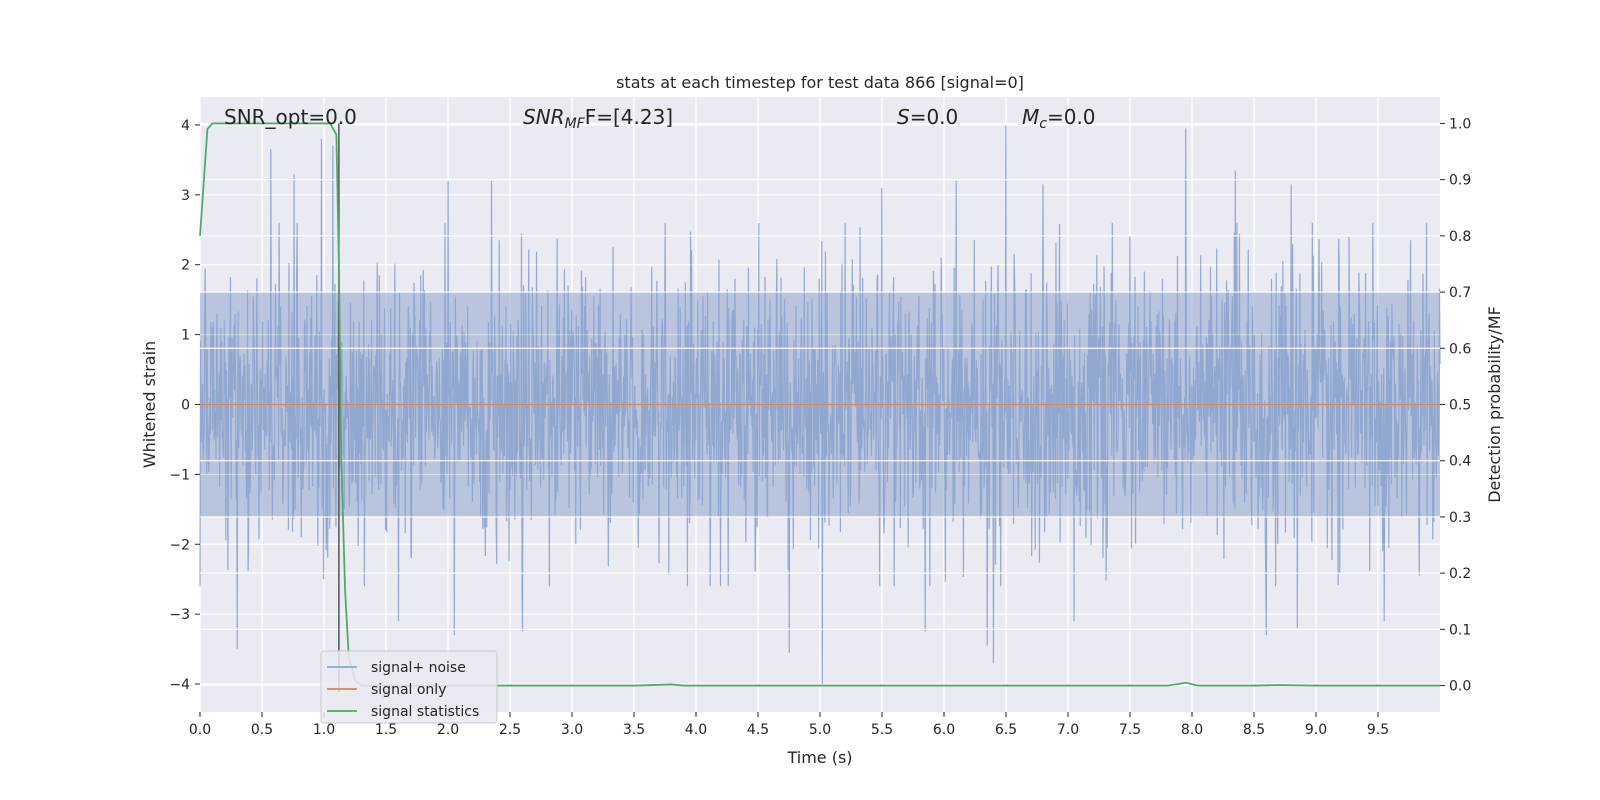 This screenshot has height=800, width=1600. What do you see at coordinates (634, 730) in the screenshot?
I see `x-tick-label: 3.5` at bounding box center [634, 730].